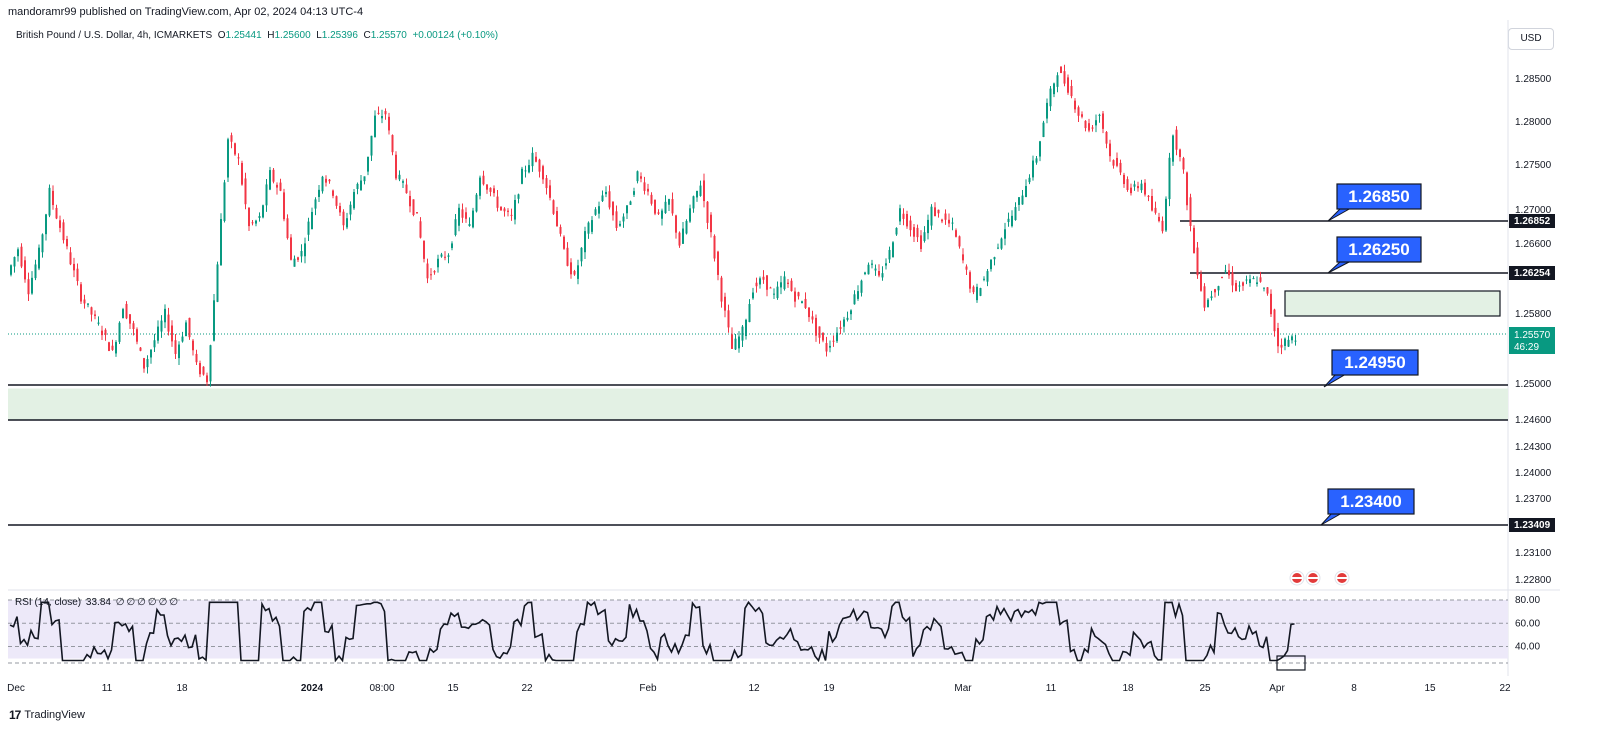 The width and height of the screenshot is (1600, 744). I want to click on rsi-level-label: 80.00, so click(1527, 600).